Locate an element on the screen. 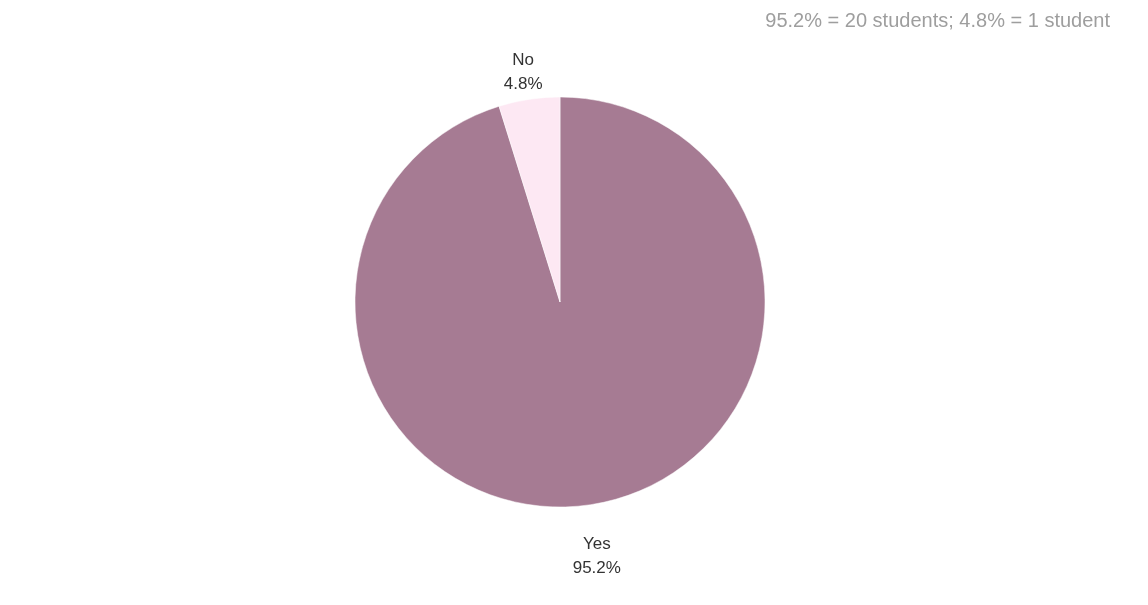  slice-label: Yes is located at coordinates (596, 544).